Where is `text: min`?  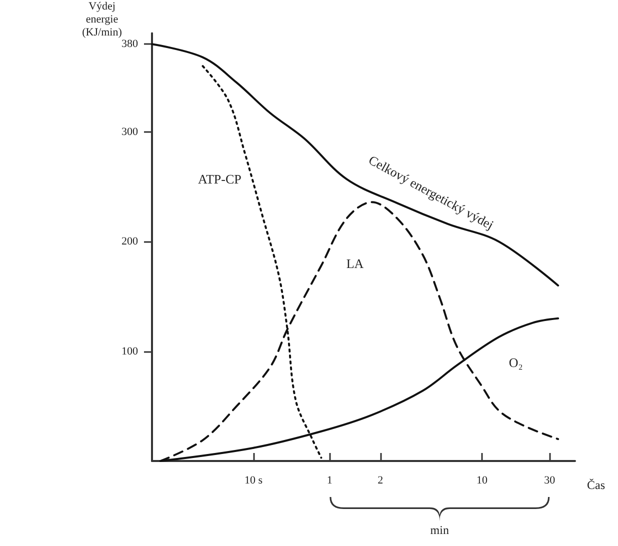 text: min is located at coordinates (439, 530).